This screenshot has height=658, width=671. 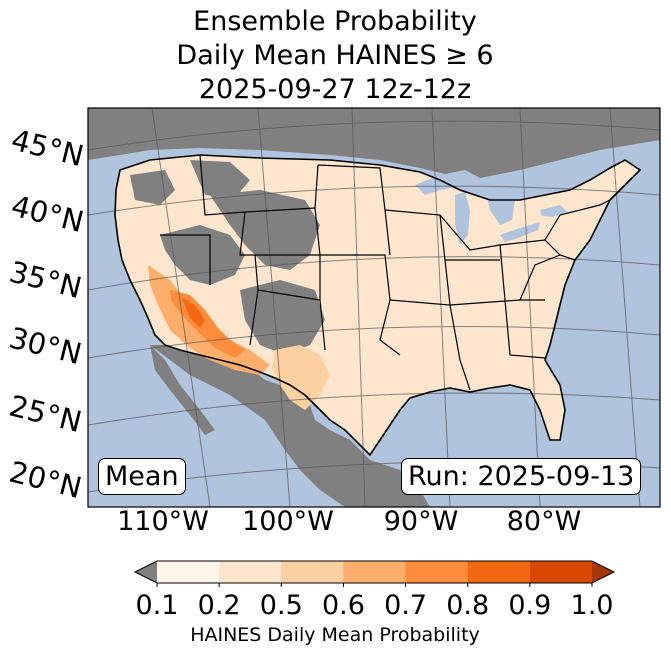 I want to click on stat-label-box: Mean, so click(x=142, y=476).